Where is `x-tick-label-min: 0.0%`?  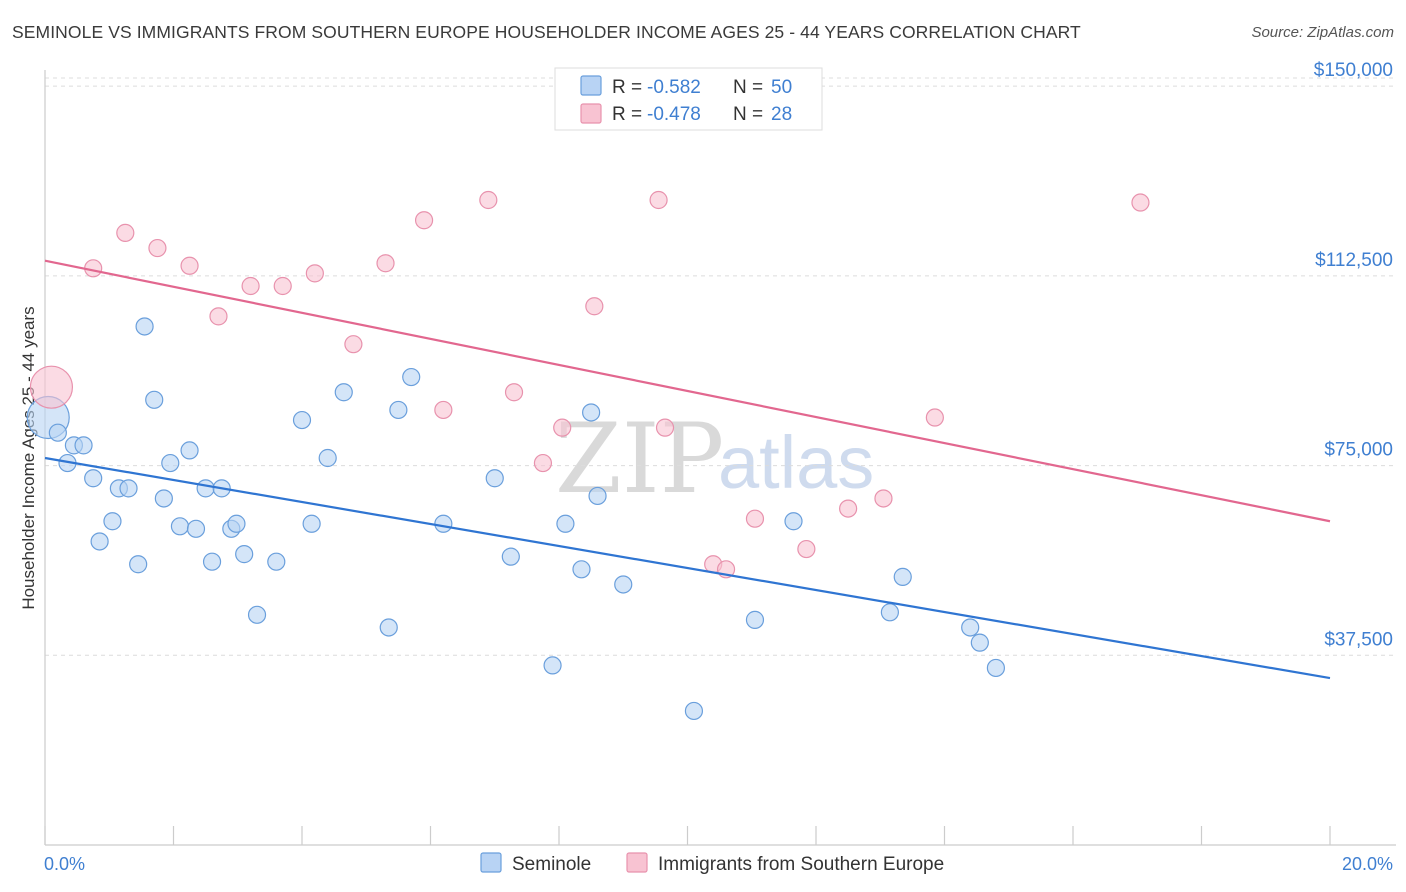 x-tick-label-min: 0.0% is located at coordinates (64, 864).